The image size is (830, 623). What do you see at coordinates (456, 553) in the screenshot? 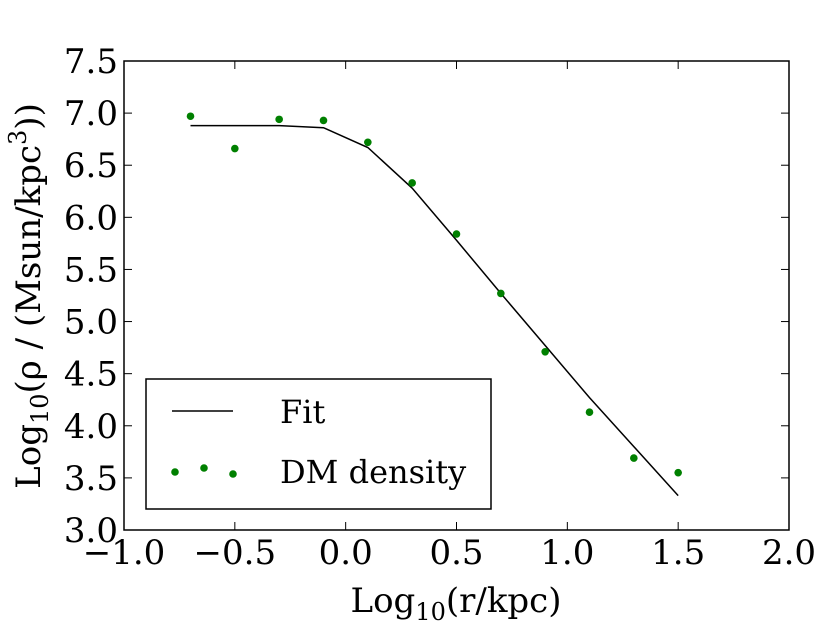
I see `x-tick-label: 0.5` at bounding box center [456, 553].